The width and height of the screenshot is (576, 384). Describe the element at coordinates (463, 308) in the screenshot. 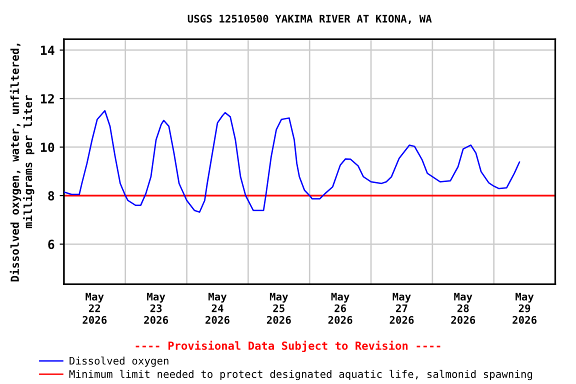

I see `x-tick-label: May 28 2026` at that location.